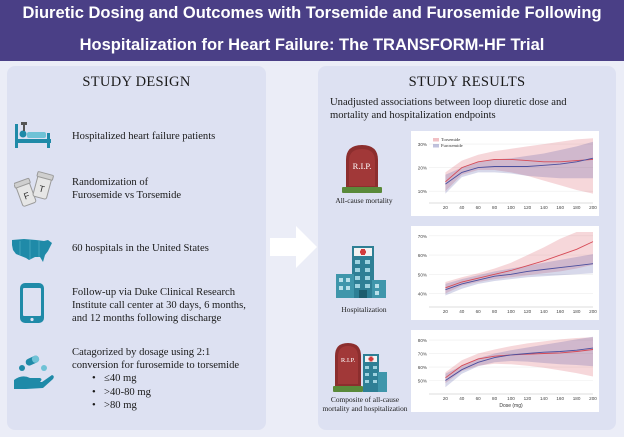 The image size is (624, 437). I want to click on composite-rip-text: R.I.P., so click(348, 360).